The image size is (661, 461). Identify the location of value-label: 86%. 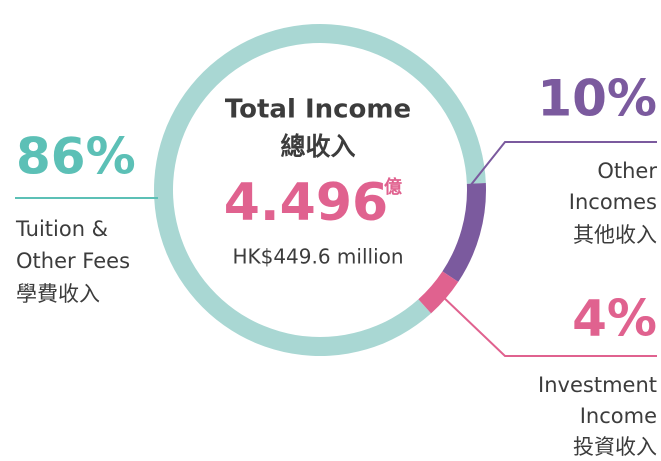
(76, 157).